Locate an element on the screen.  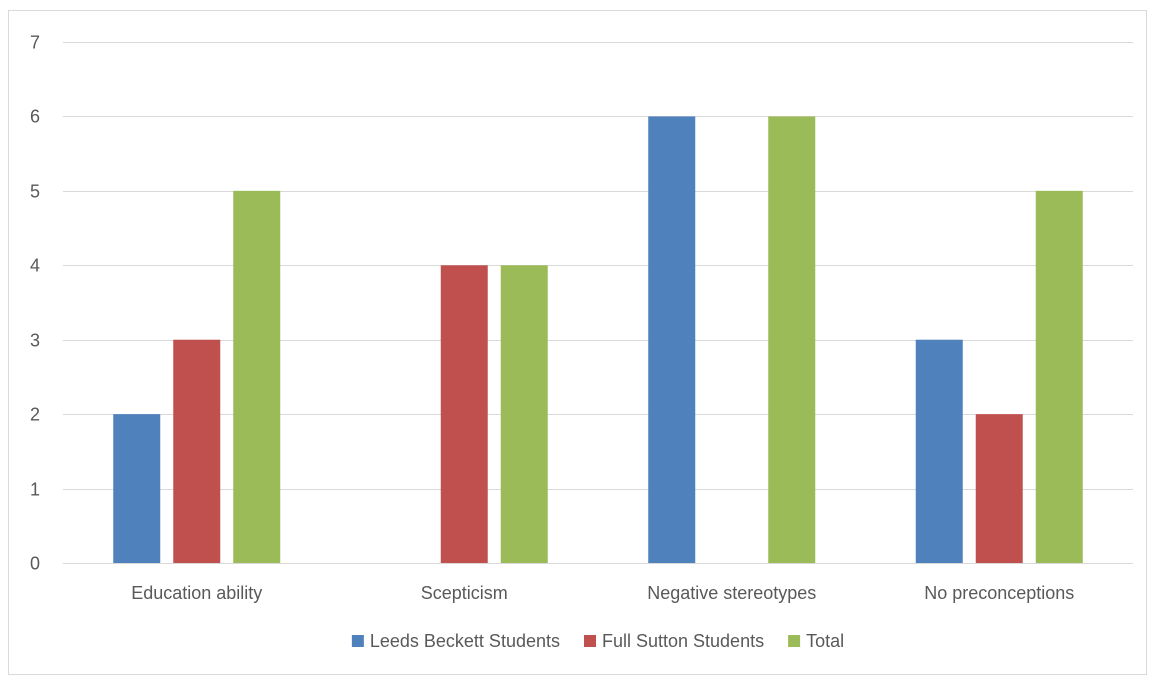
legend-label: Total is located at coordinates (825, 641).